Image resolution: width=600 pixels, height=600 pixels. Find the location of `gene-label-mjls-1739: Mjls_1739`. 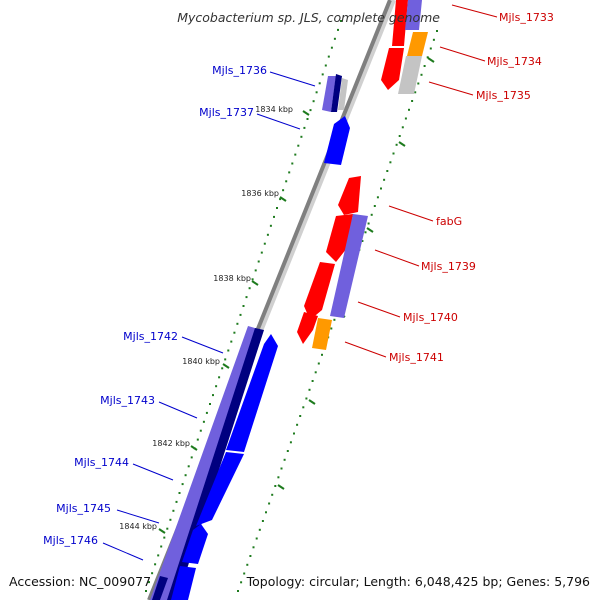

gene-label-mjls-1739: Mjls_1739 is located at coordinates (448, 266).